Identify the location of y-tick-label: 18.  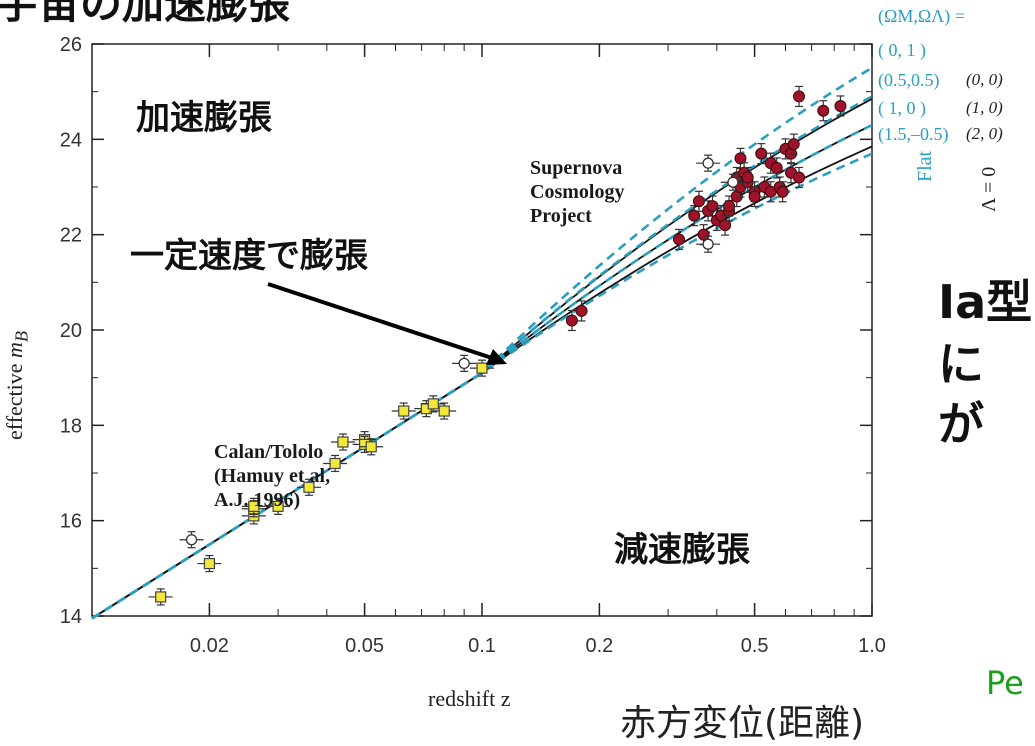
(71, 426).